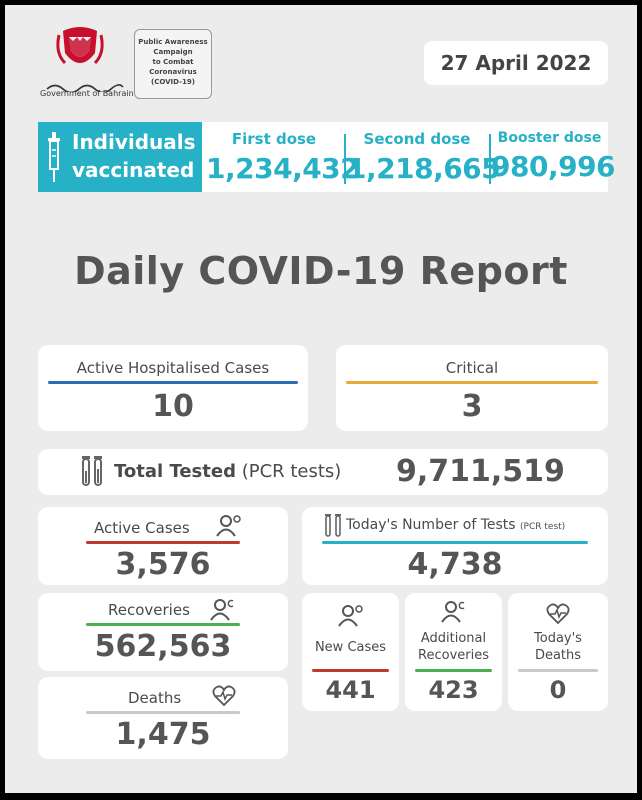 The image size is (642, 800). Describe the element at coordinates (283, 168) in the screenshot. I see `first-dose-value: 1,234,432` at that location.